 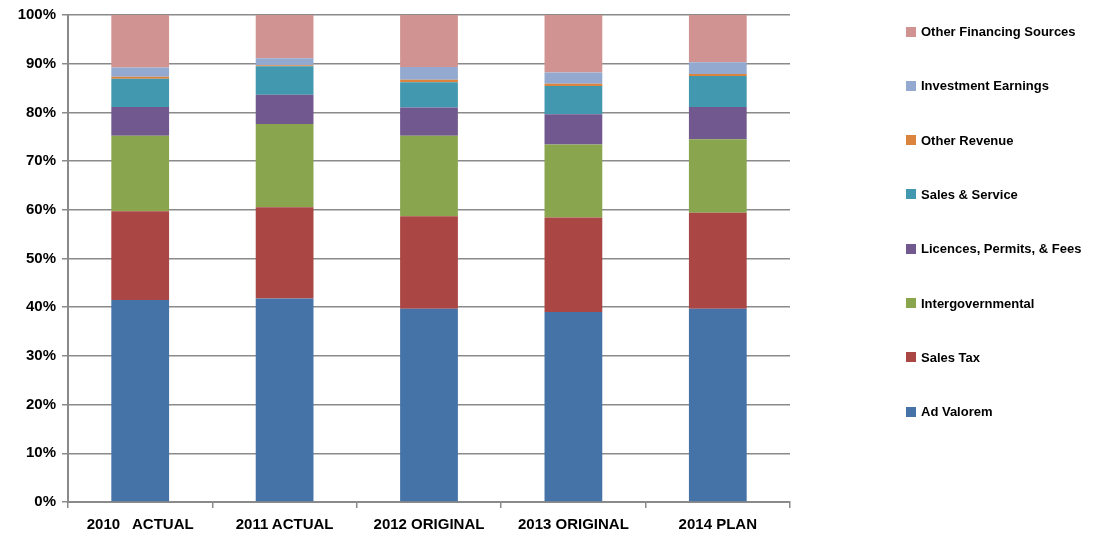 What do you see at coordinates (969, 194) in the screenshot?
I see `legend-label: Sales & Service` at bounding box center [969, 194].